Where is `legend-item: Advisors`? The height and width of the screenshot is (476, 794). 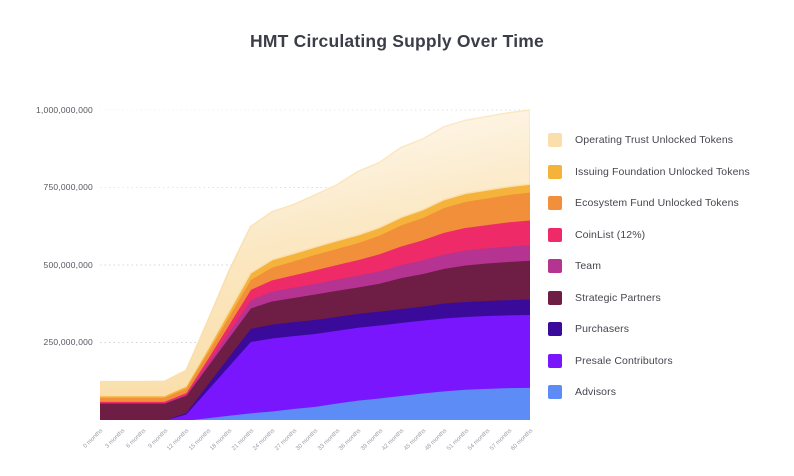 legend-item: Advisors is located at coordinates (582, 392).